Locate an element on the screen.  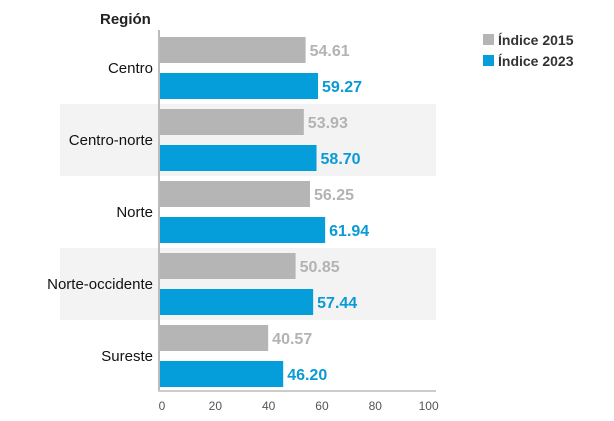
value-label: 59.27 is located at coordinates (342, 87).